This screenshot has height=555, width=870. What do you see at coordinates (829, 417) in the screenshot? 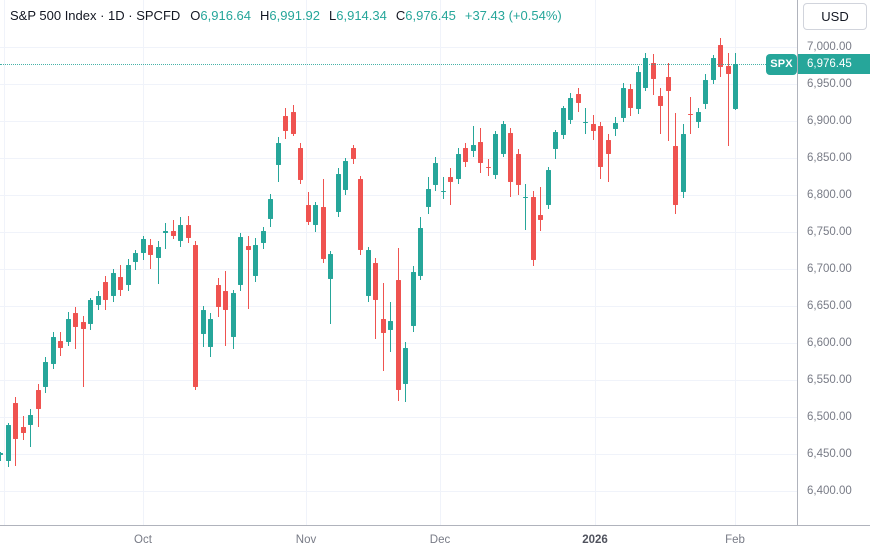
I see `price-axis-label: 6,500.00` at bounding box center [829, 417].